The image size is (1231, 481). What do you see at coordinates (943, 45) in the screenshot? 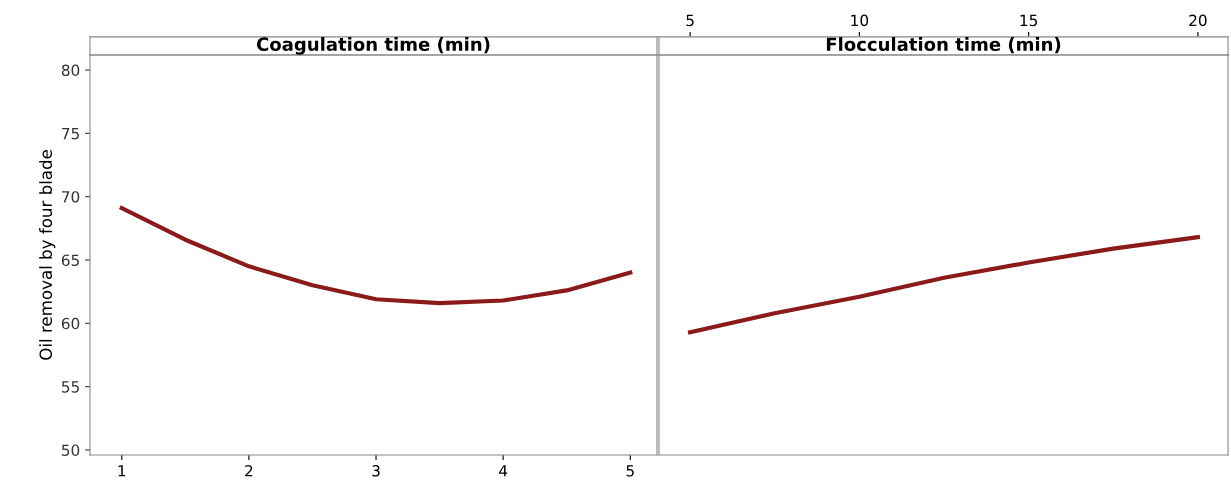
I see `chart-title: Flocculation time (min)` at bounding box center [943, 45].